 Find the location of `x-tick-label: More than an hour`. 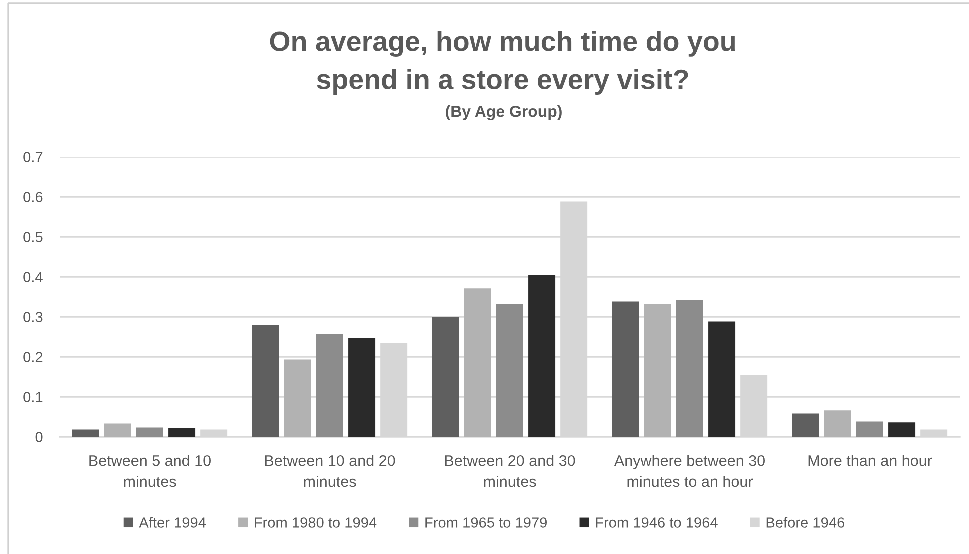

x-tick-label: More than an hour is located at coordinates (870, 460).